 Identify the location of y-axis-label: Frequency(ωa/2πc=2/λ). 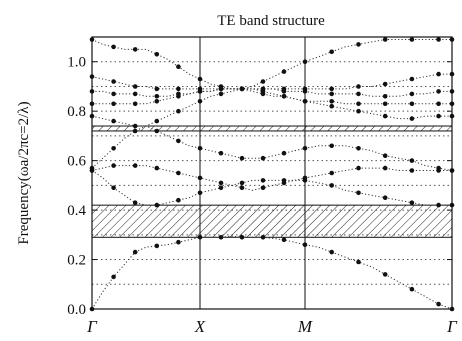
(24, 172).